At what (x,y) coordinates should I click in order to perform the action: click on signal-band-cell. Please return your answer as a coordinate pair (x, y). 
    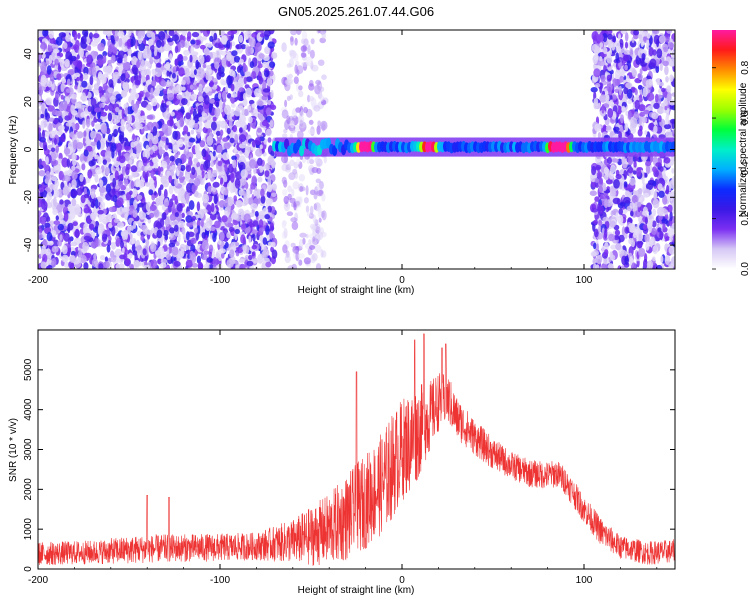
    Looking at the image, I should click on (287, 144).